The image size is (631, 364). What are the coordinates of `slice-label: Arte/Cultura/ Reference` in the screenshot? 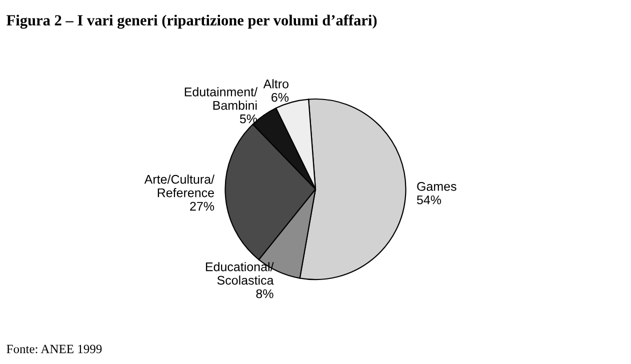 It's located at (179, 186).